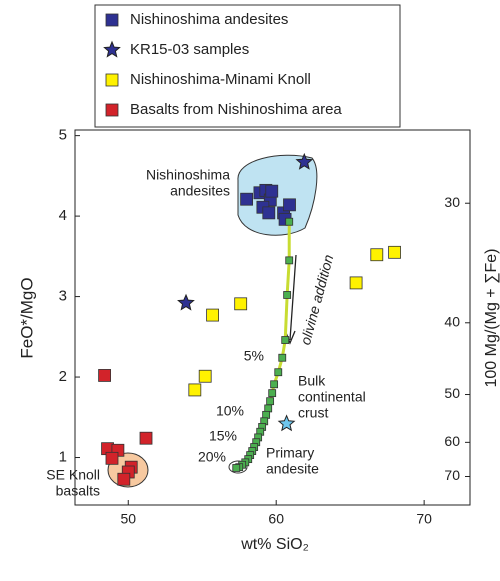 The height and width of the screenshot is (581, 500). What do you see at coordinates (200, 191) in the screenshot?
I see `annotation: andesites` at bounding box center [200, 191].